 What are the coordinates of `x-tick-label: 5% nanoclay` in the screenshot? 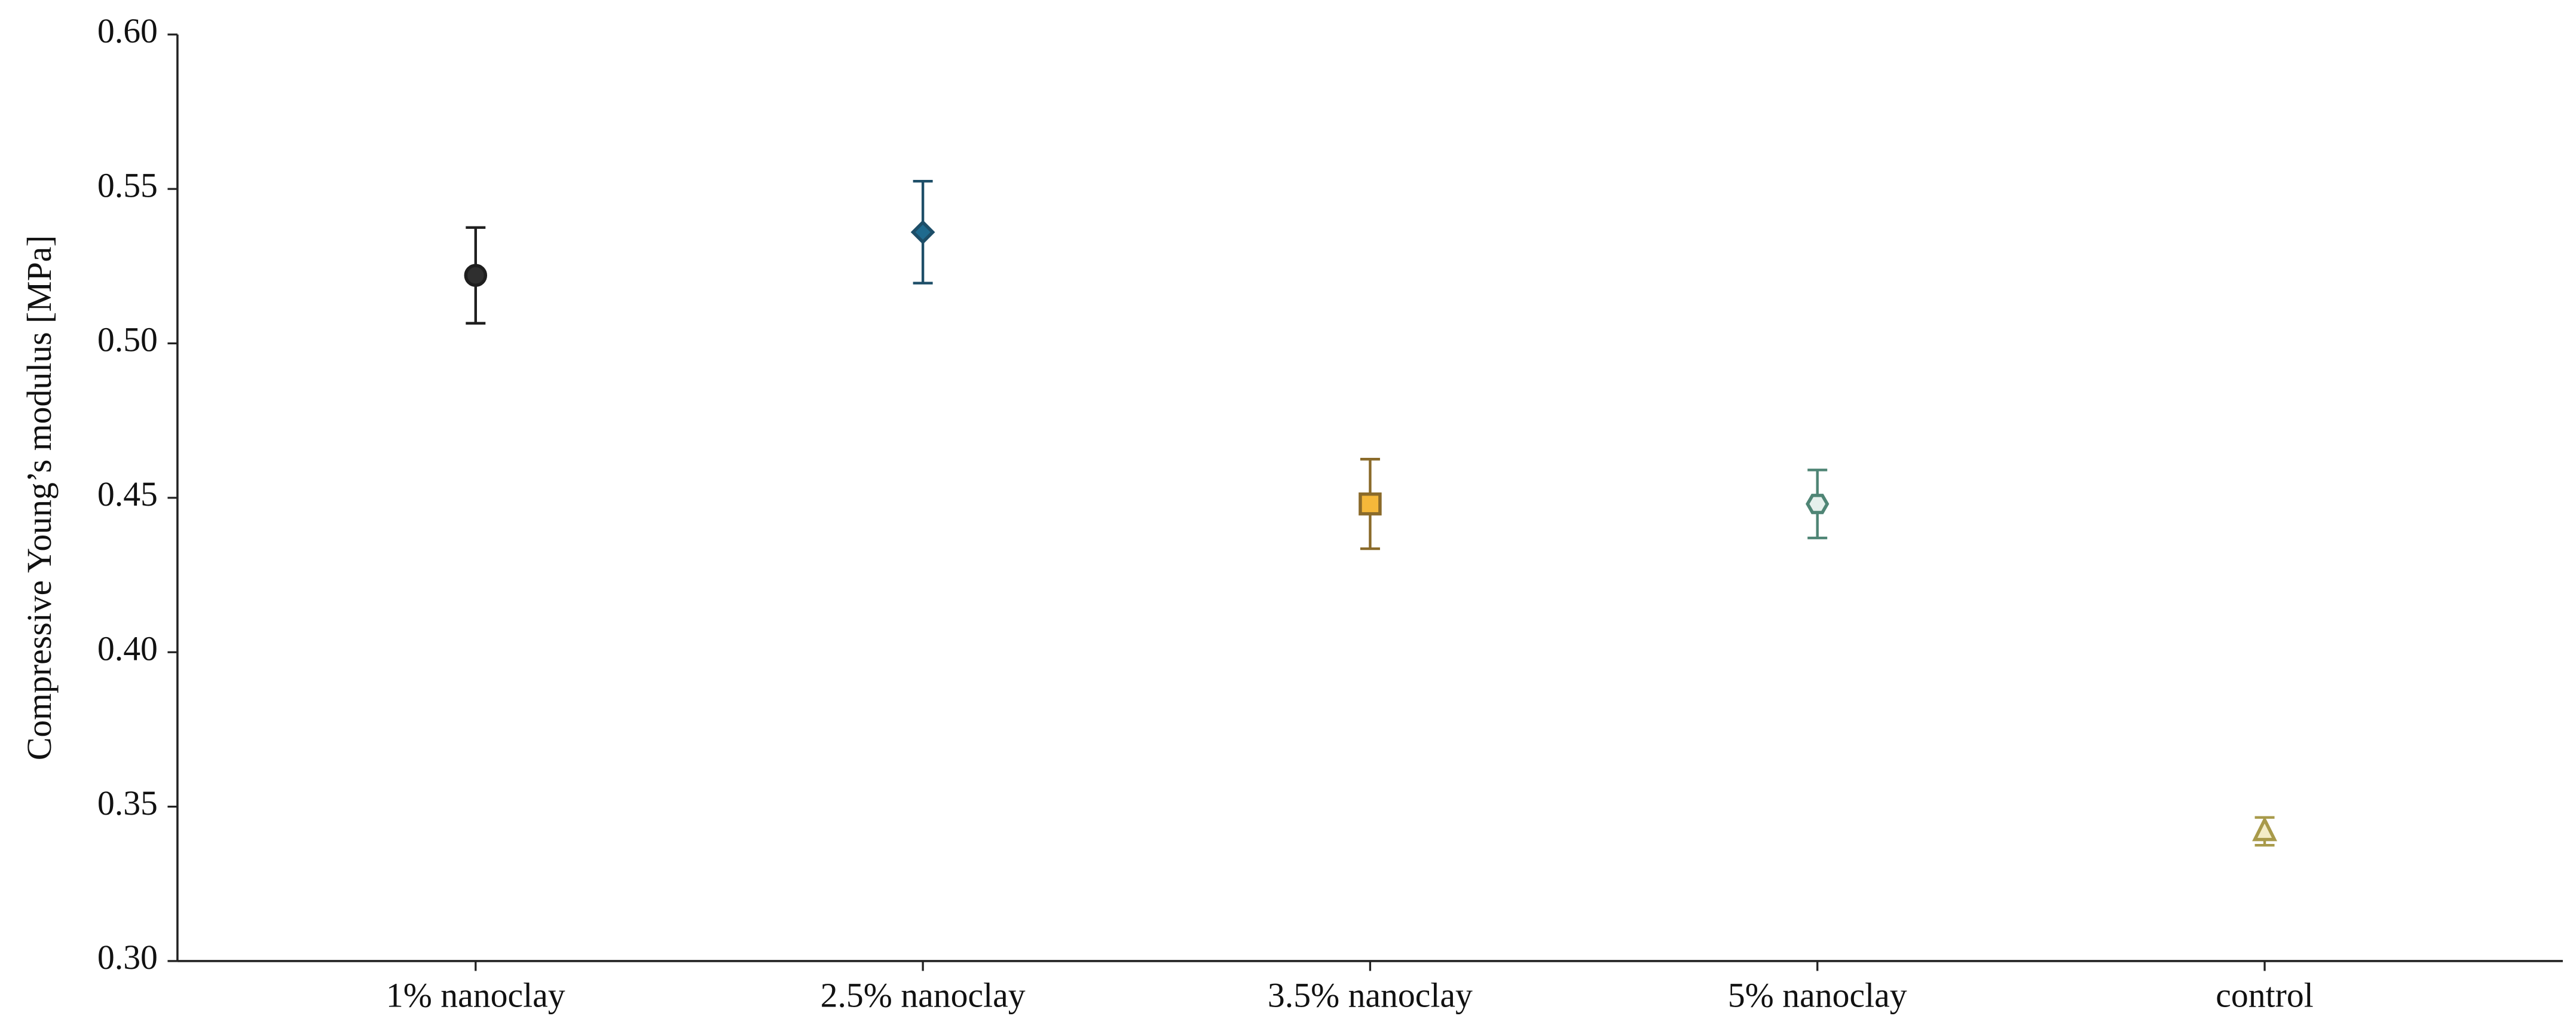 It's located at (1817, 995).